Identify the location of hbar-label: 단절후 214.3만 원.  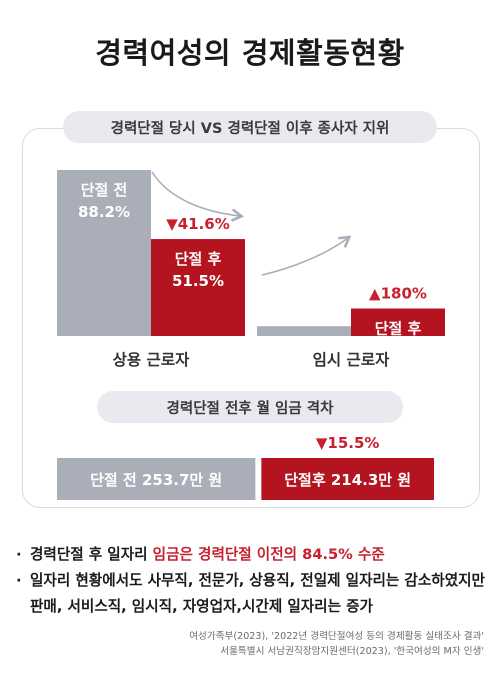
(347, 480).